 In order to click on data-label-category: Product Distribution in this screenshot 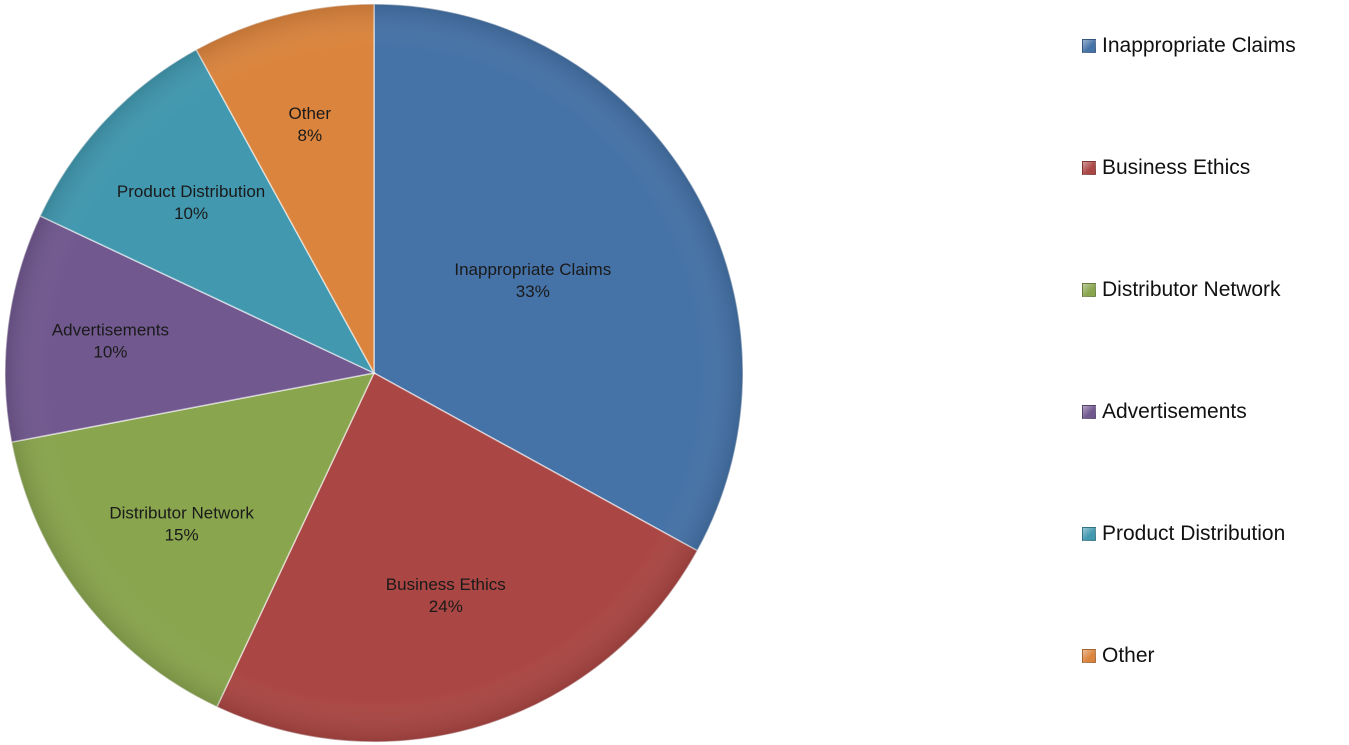, I will do `click(191, 191)`.